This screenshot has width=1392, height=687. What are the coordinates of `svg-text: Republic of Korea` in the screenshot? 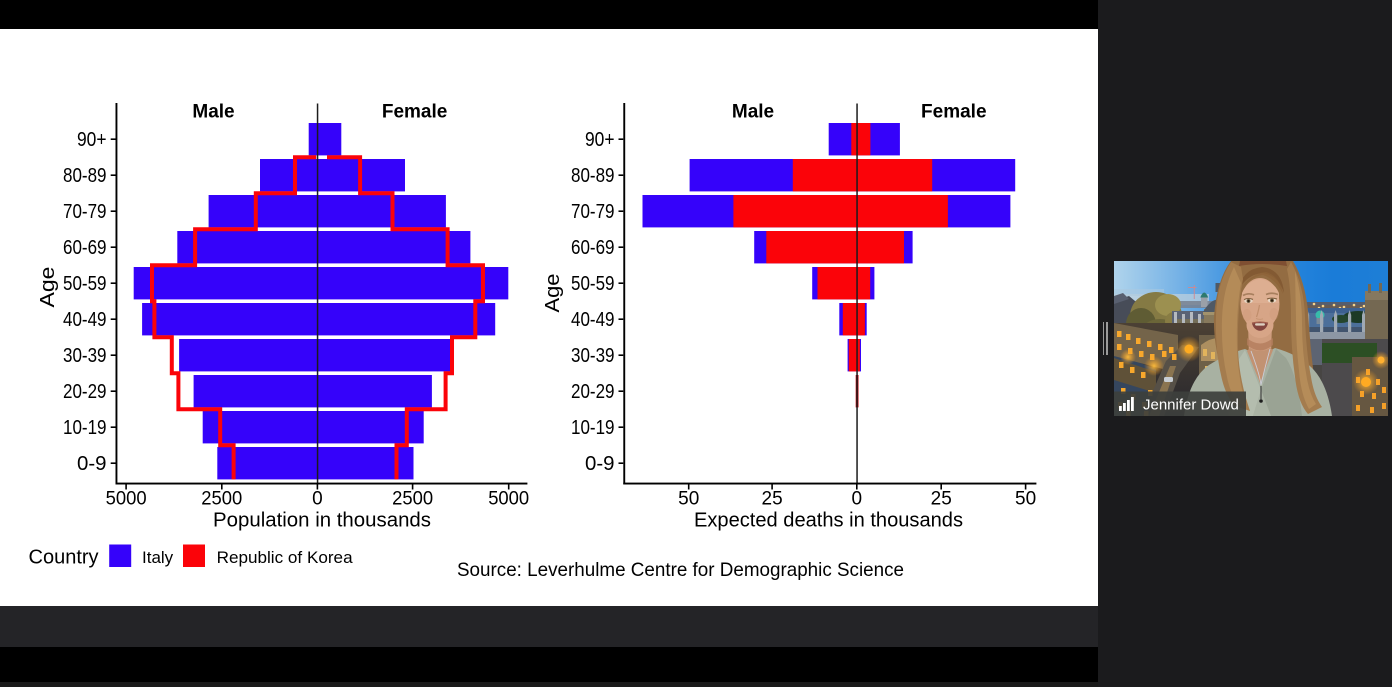 It's located at (285, 557).